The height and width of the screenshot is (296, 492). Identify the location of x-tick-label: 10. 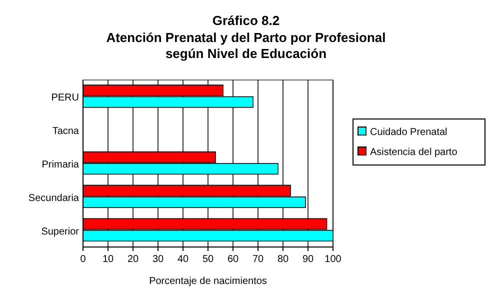
(108, 259).